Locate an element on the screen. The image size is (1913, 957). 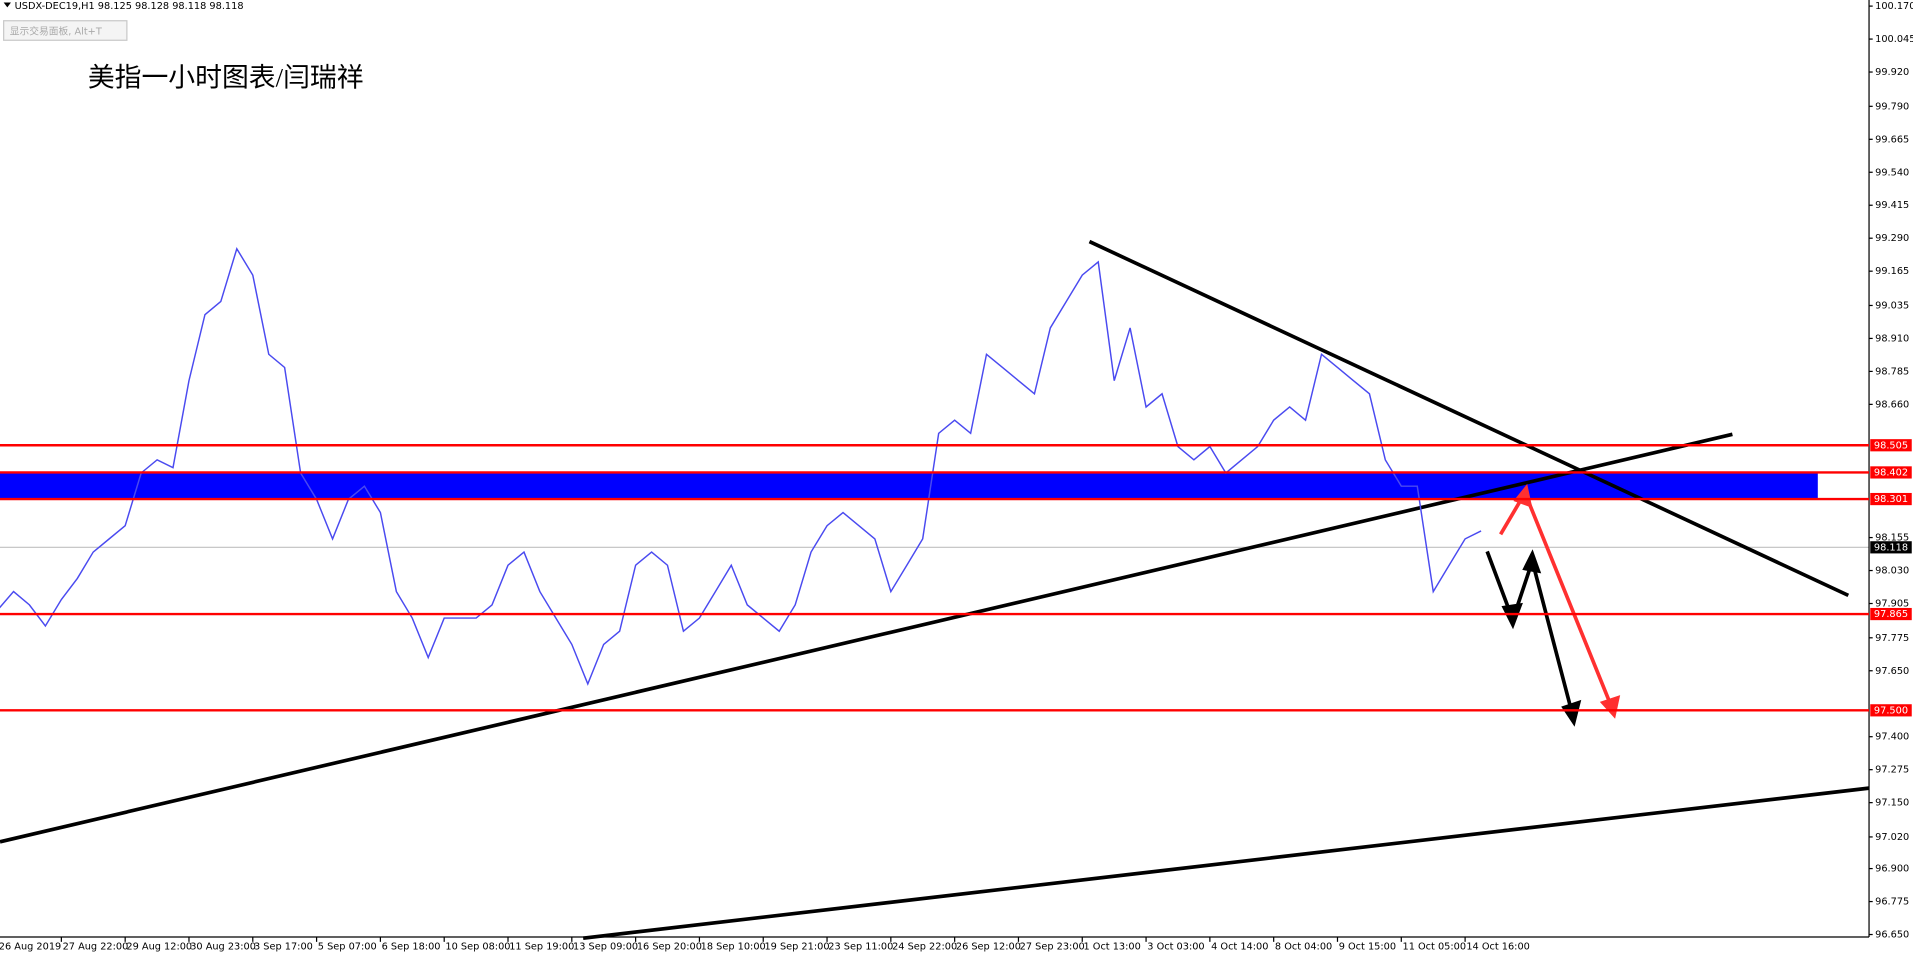
x-tick-label: 4 Oct 14:00 is located at coordinates (1239, 947).